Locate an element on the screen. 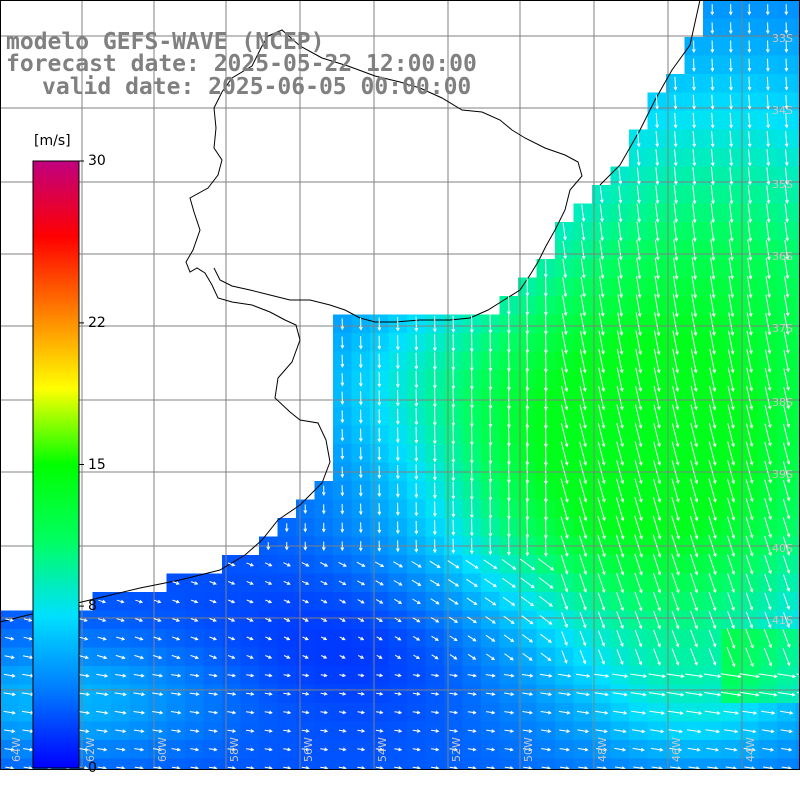 This screenshot has height=800, width=800. lon-label: 62W is located at coordinates (90, 749).